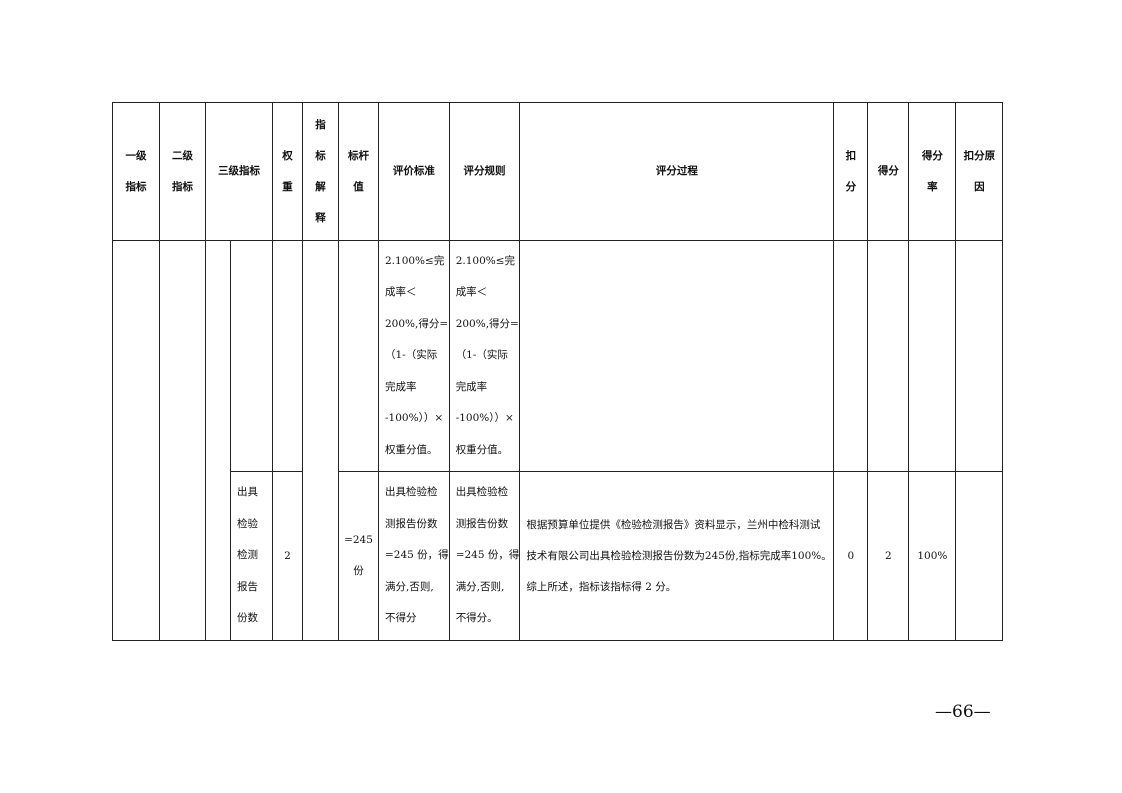 Image resolution: width=1122 pixels, height=793 pixels. Describe the element at coordinates (287, 356) in the screenshot. I see `cell-weight` at that location.